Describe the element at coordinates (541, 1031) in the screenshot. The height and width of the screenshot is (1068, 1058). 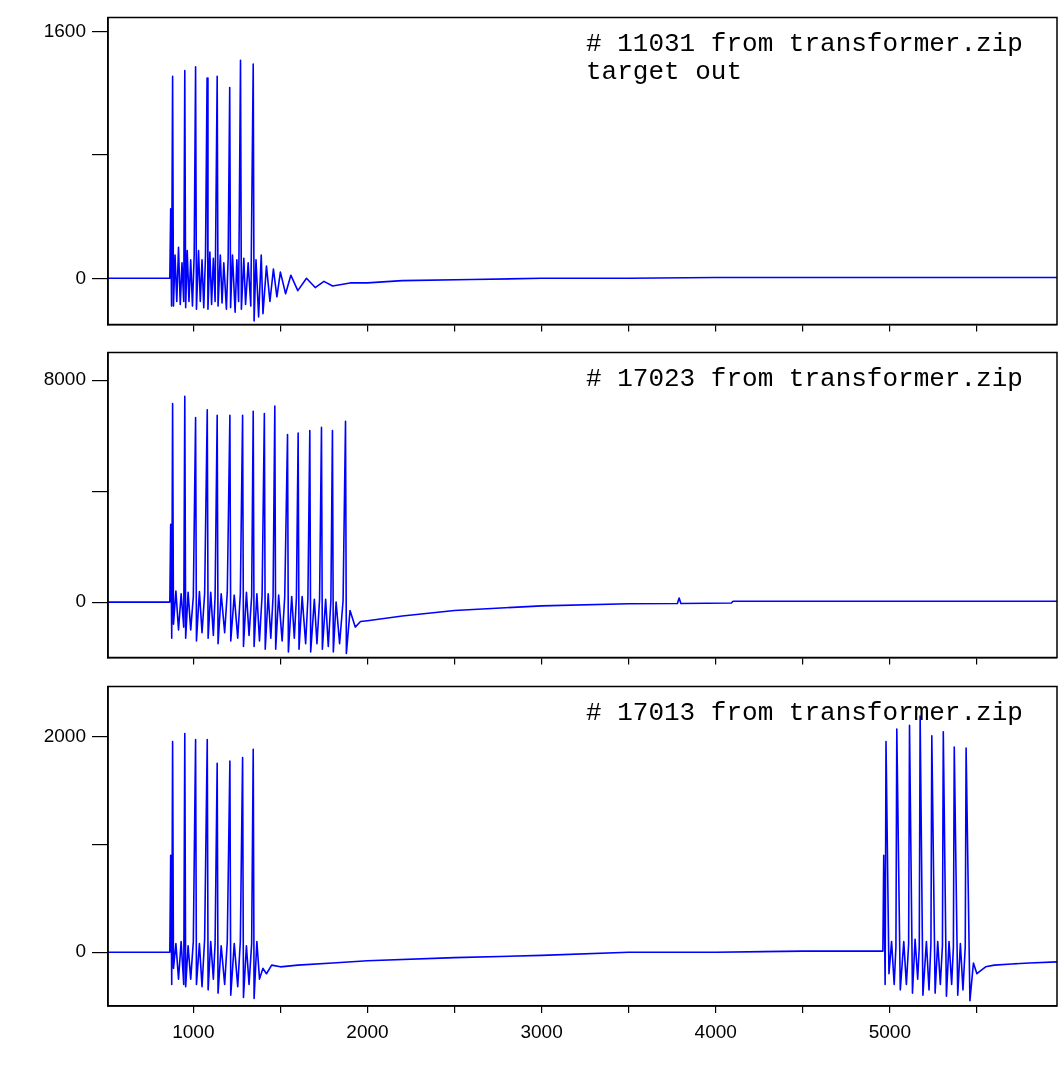
I see `x-tick-label: 3000` at that location.